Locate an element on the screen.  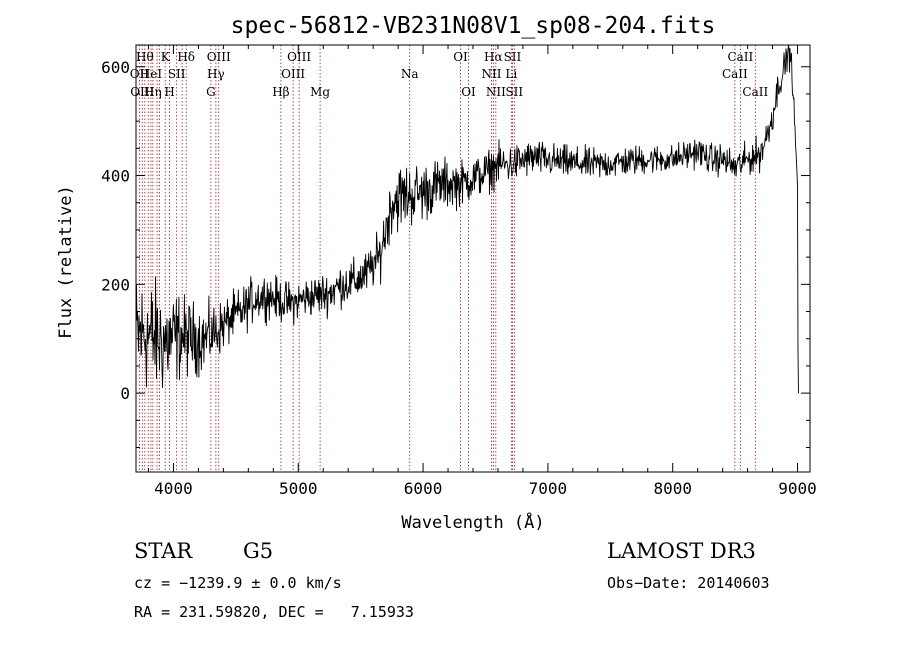
observation-date: Obs−Date: 20140603 is located at coordinates (688, 583).